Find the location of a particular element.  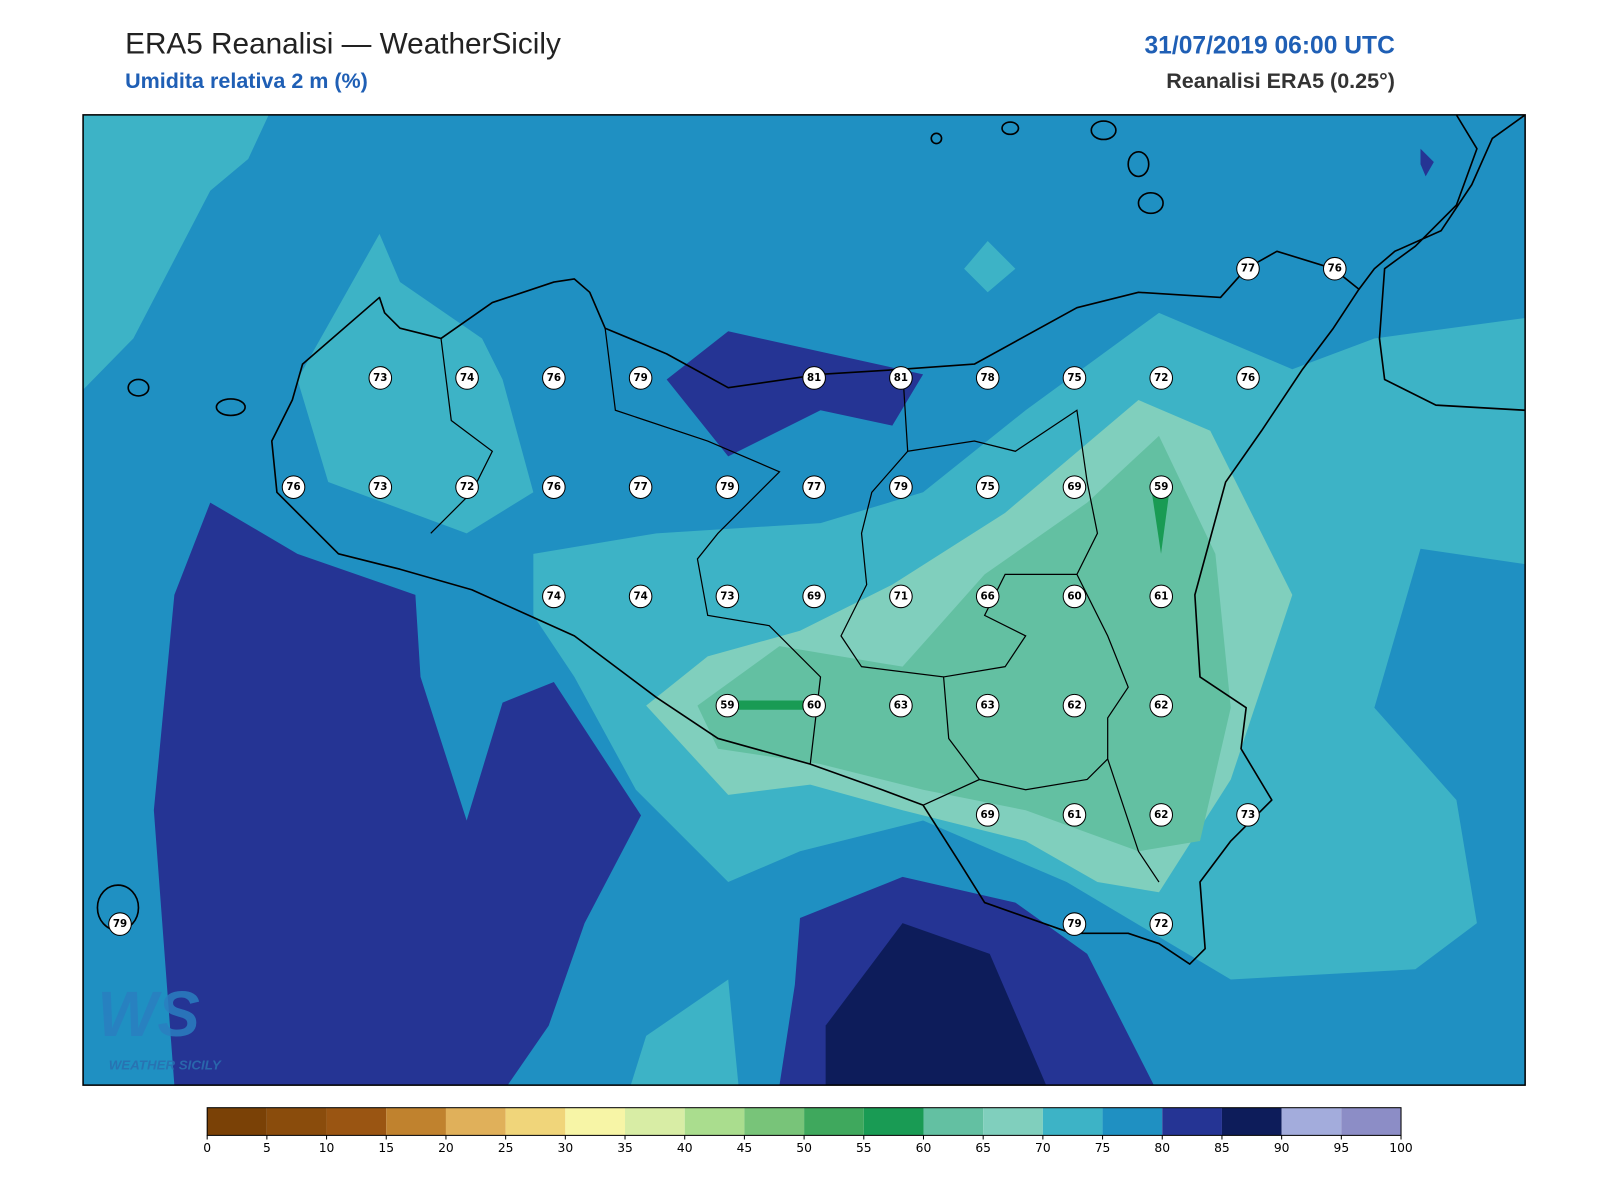

colorbar-label: 45 is located at coordinates (745, 1148).